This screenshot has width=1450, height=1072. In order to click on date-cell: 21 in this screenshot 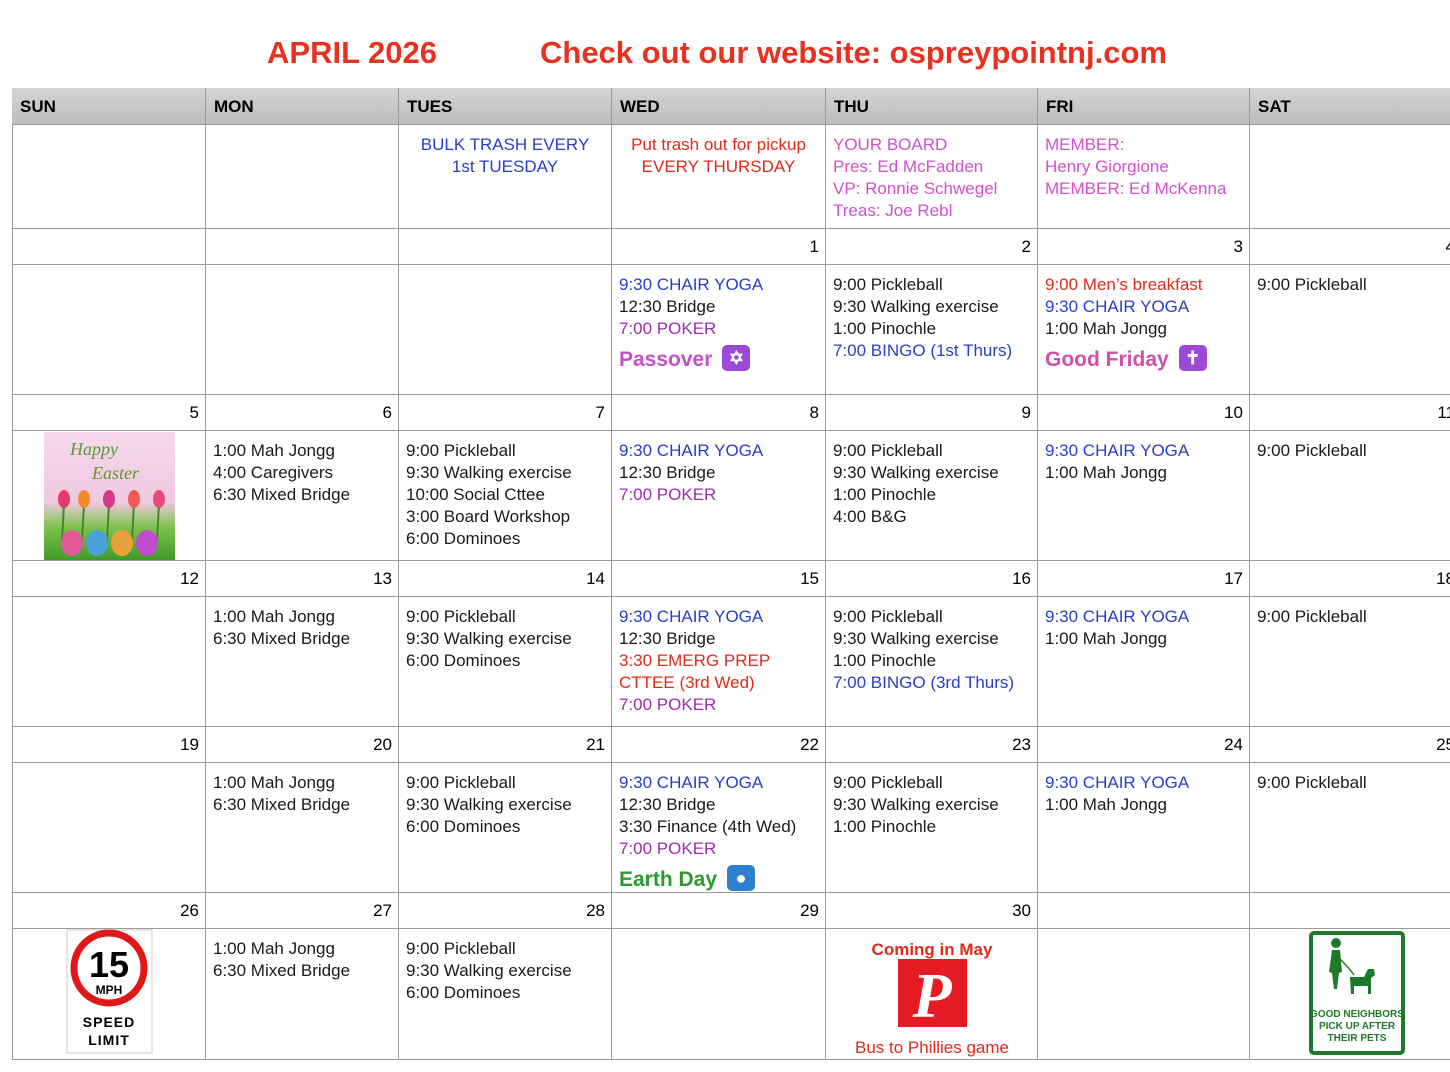, I will do `click(505, 745)`.